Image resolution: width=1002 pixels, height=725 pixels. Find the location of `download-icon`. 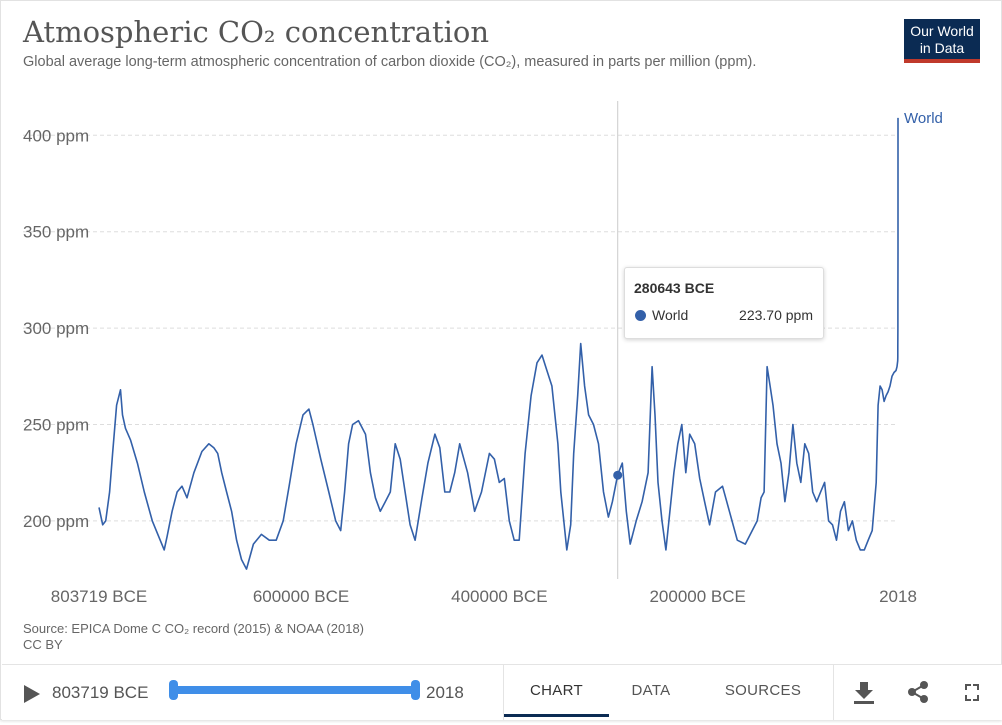

download-icon is located at coordinates (864, 693).